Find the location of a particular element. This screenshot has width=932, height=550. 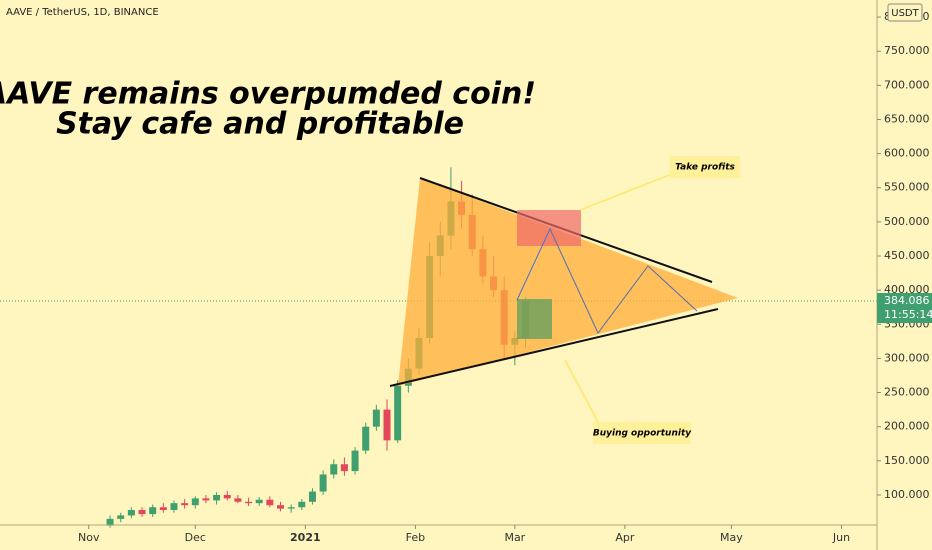

x-tick-label: 2021 is located at coordinates (305, 537).